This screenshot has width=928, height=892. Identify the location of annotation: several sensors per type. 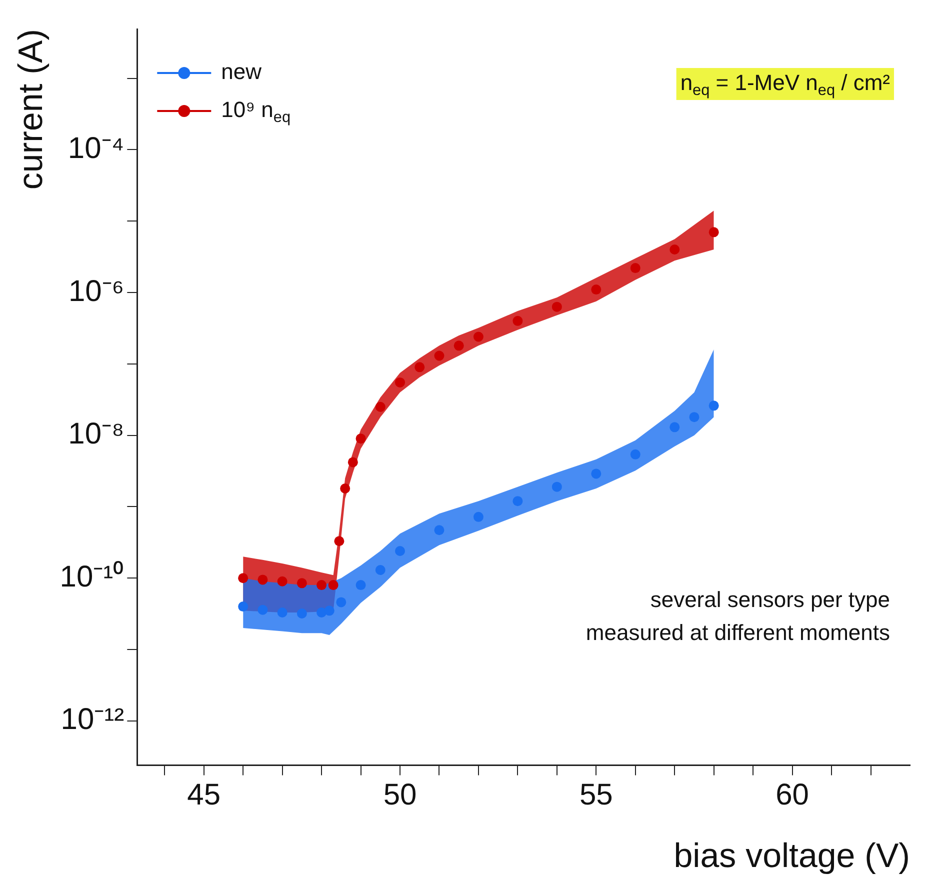
(770, 599).